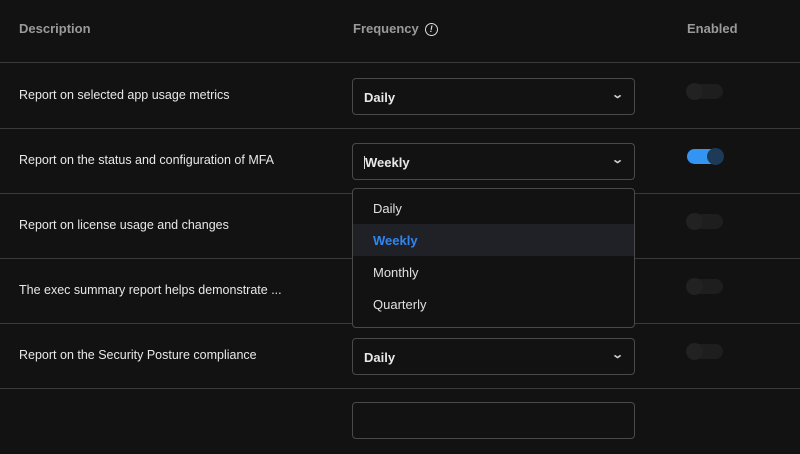 Image resolution: width=800 pixels, height=454 pixels. I want to click on table-row, so click(400, 421).